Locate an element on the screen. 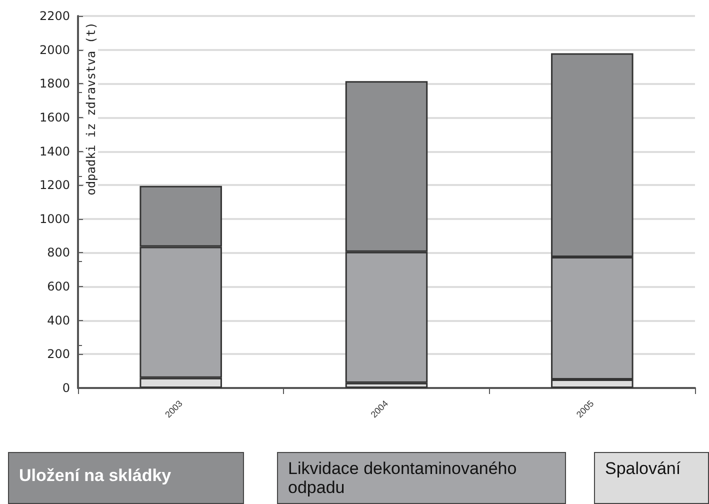 The height and width of the screenshot is (504, 709). y-tick-label: 1800 is located at coordinates (54, 83).